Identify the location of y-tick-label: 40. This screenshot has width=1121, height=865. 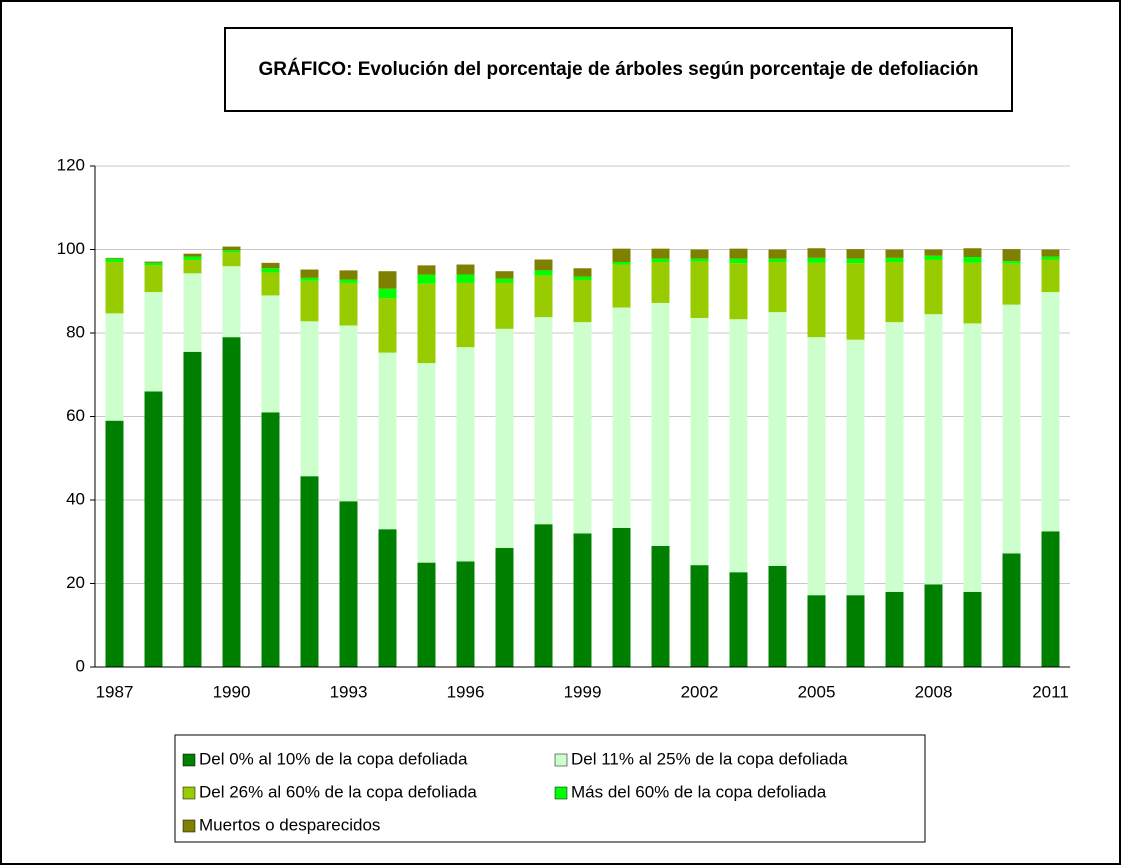
(75, 498).